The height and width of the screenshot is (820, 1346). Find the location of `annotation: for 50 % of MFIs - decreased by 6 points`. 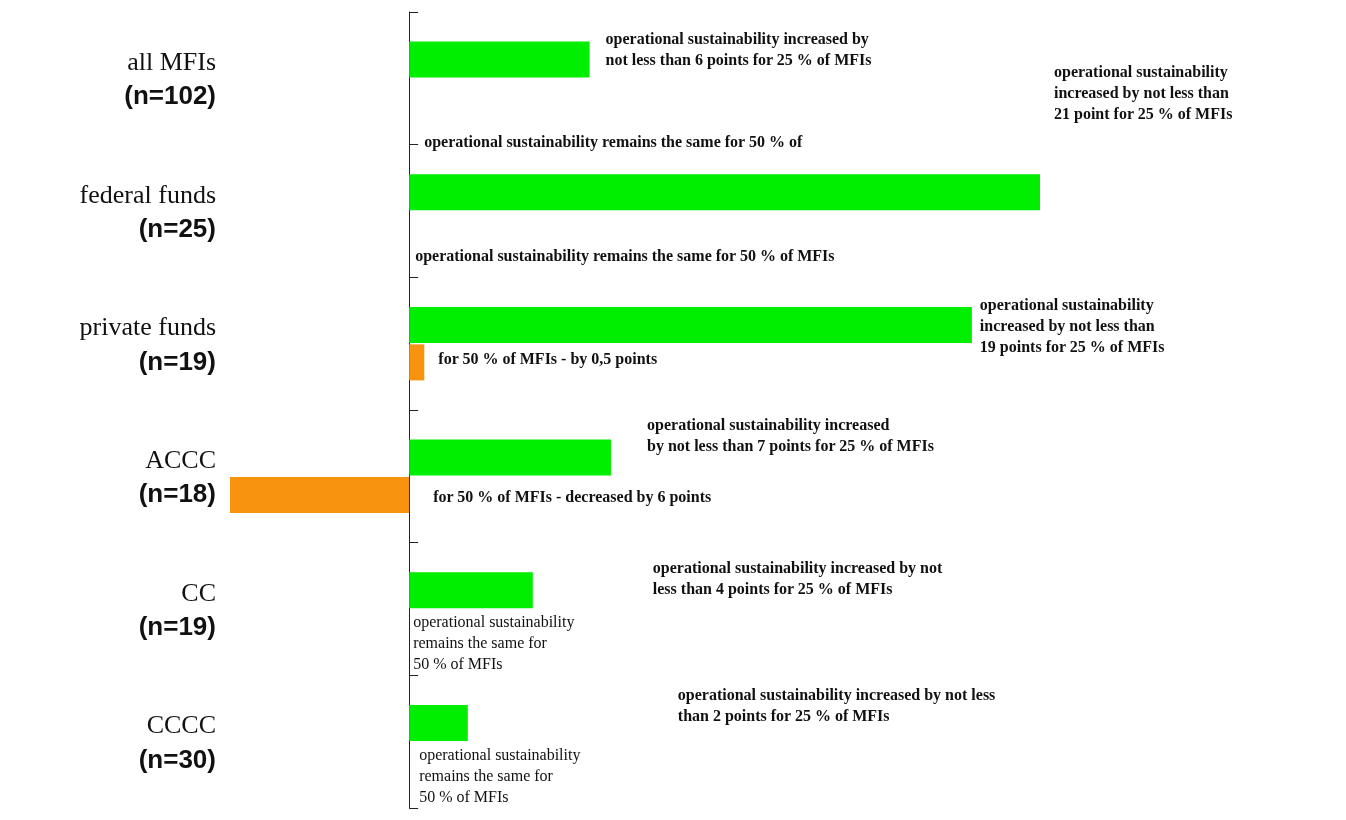

annotation: for 50 % of MFIs - decreased by 6 points is located at coordinates (572, 497).